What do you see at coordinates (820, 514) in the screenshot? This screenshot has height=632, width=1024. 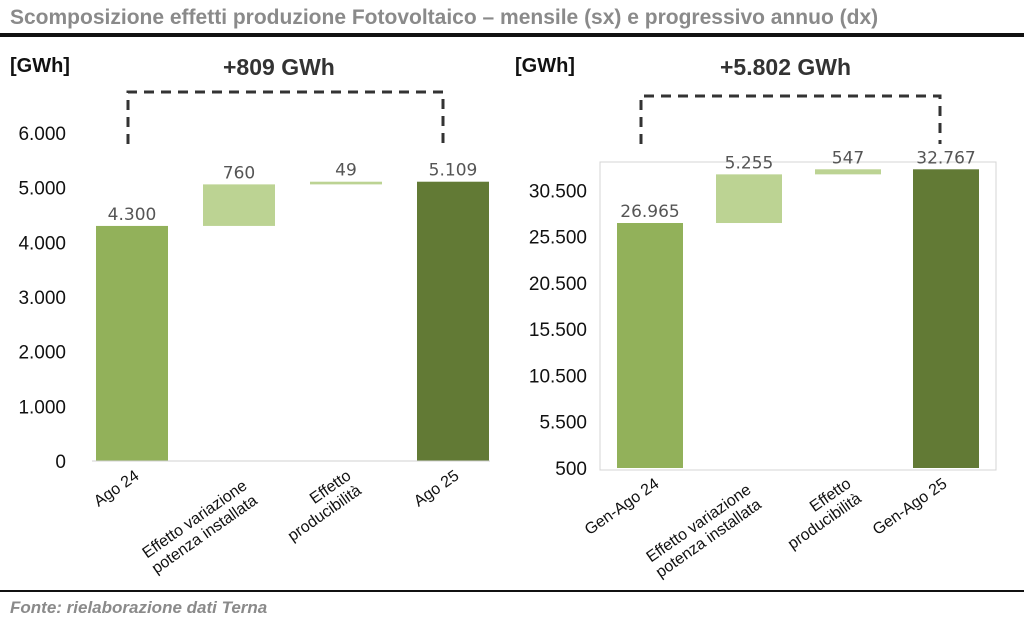 I see `right-x-category-label: Effettoproducibilità` at bounding box center [820, 514].